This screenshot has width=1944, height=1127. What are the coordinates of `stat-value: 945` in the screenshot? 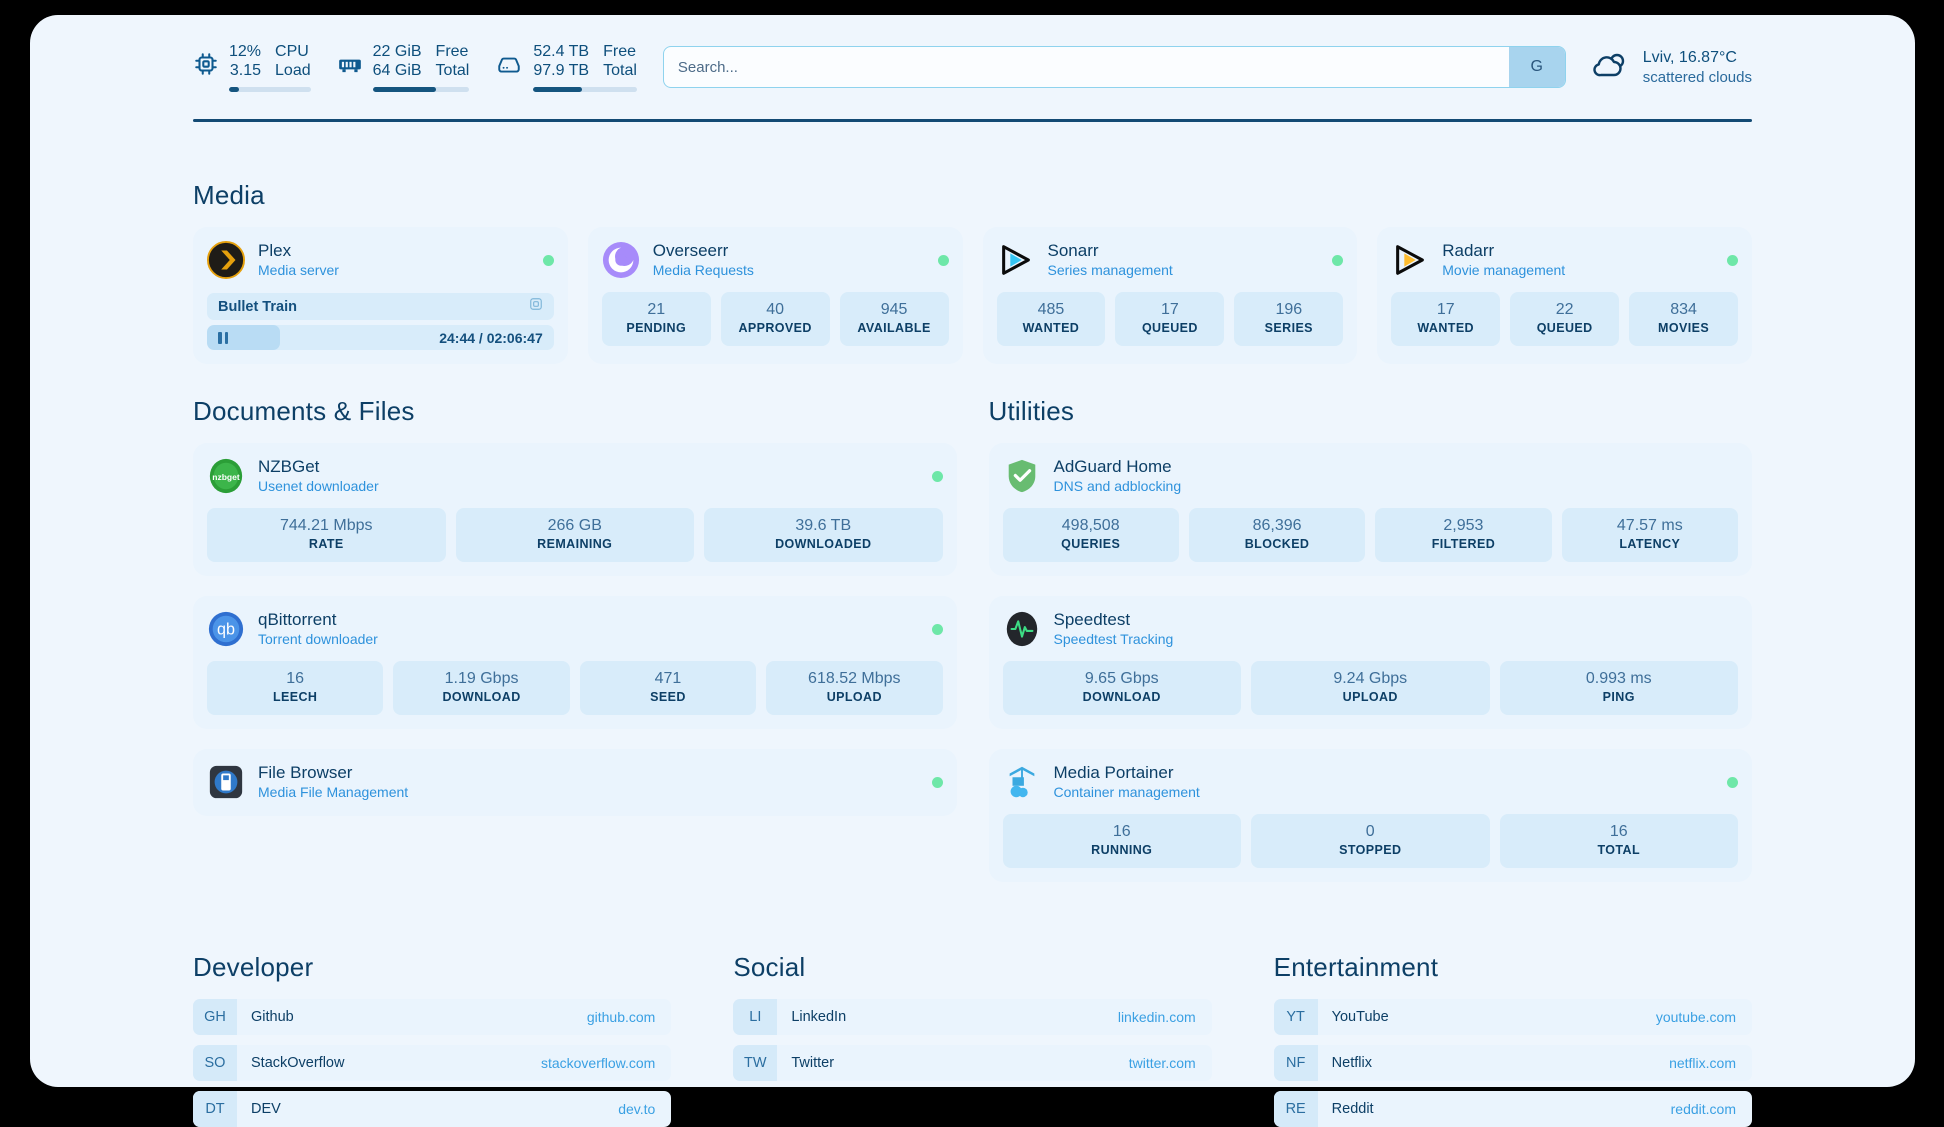 It's located at (894, 309).